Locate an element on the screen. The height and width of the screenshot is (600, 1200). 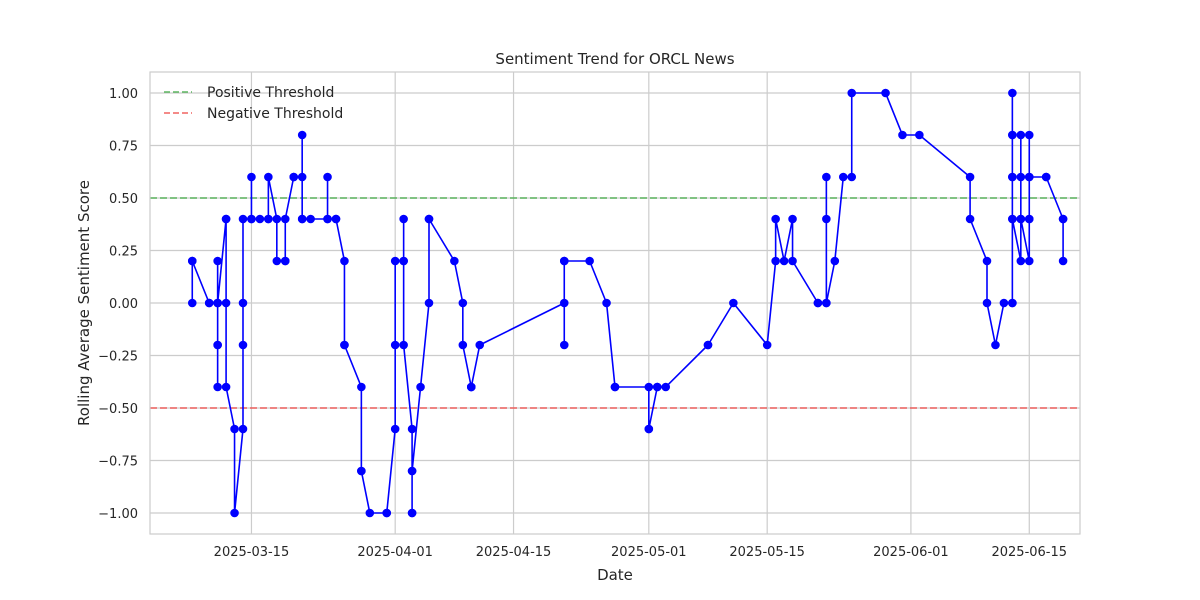
x-tick-label: 2025-03-15 is located at coordinates (252, 552).